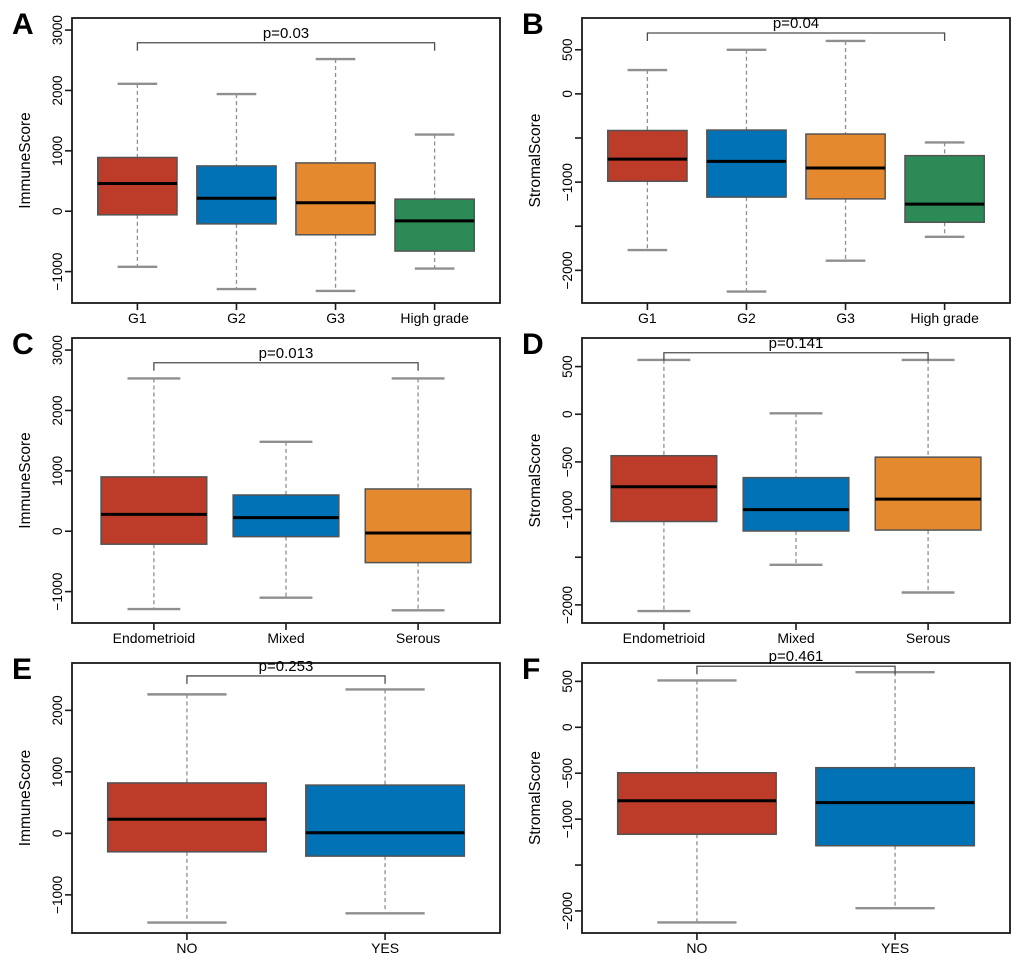  What do you see at coordinates (286, 666) in the screenshot?
I see `p-value-label-e: p=0.253` at bounding box center [286, 666].